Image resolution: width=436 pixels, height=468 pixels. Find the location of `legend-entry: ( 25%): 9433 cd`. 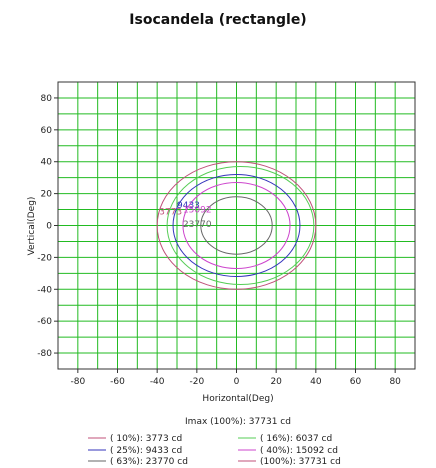

legend-entry: ( 25%): 9433 cd is located at coordinates (146, 451).